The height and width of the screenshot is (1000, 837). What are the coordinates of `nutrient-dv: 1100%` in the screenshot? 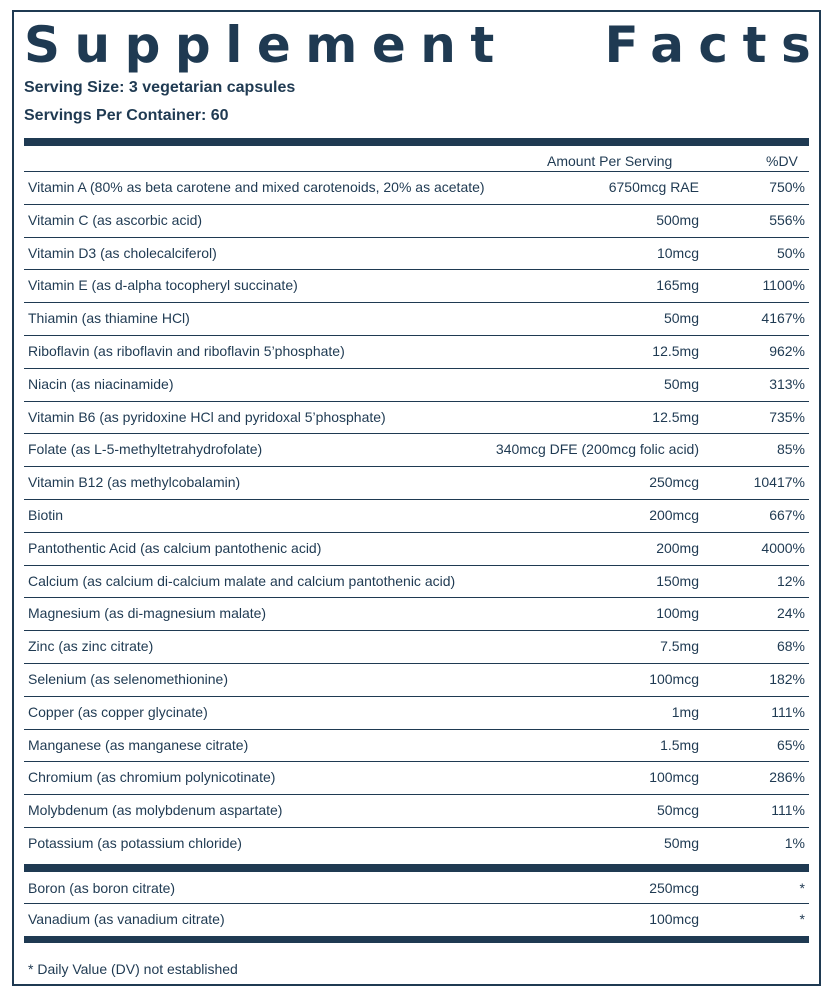 It's located at (783, 285).